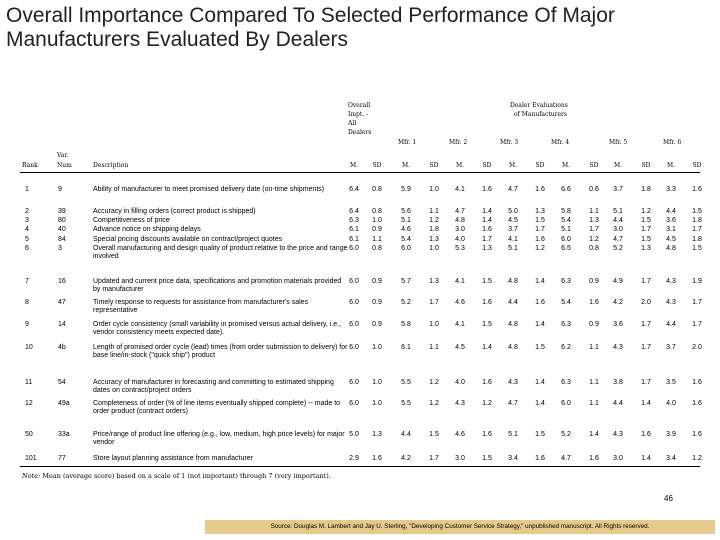 Image resolution: width=720 pixels, height=540 pixels. Describe the element at coordinates (406, 302) in the screenshot. I see `mean-cell: 5.2` at that location.